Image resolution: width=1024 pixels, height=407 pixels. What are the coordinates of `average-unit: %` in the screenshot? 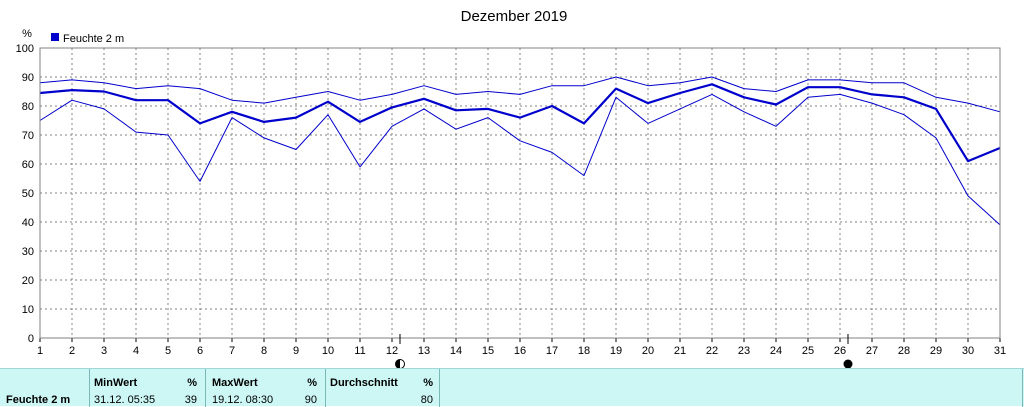 It's located at (428, 383).